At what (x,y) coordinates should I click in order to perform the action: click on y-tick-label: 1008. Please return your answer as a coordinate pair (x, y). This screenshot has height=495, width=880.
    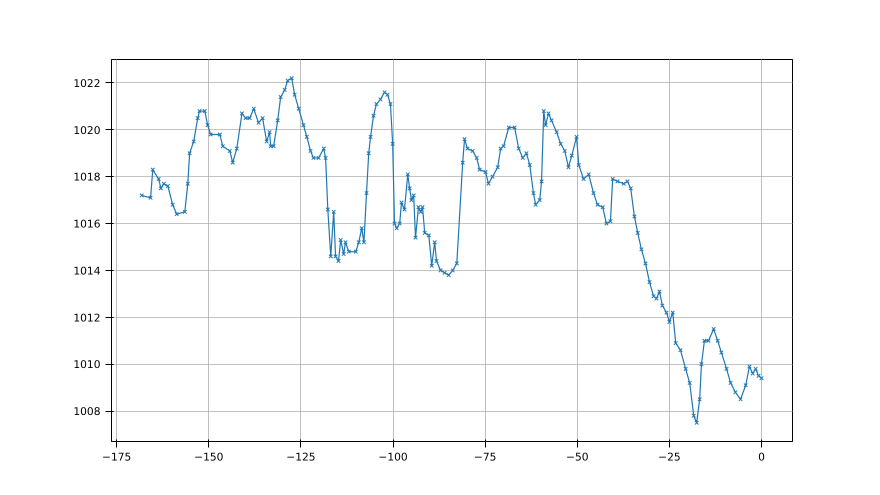
    Looking at the image, I should click on (87, 411).